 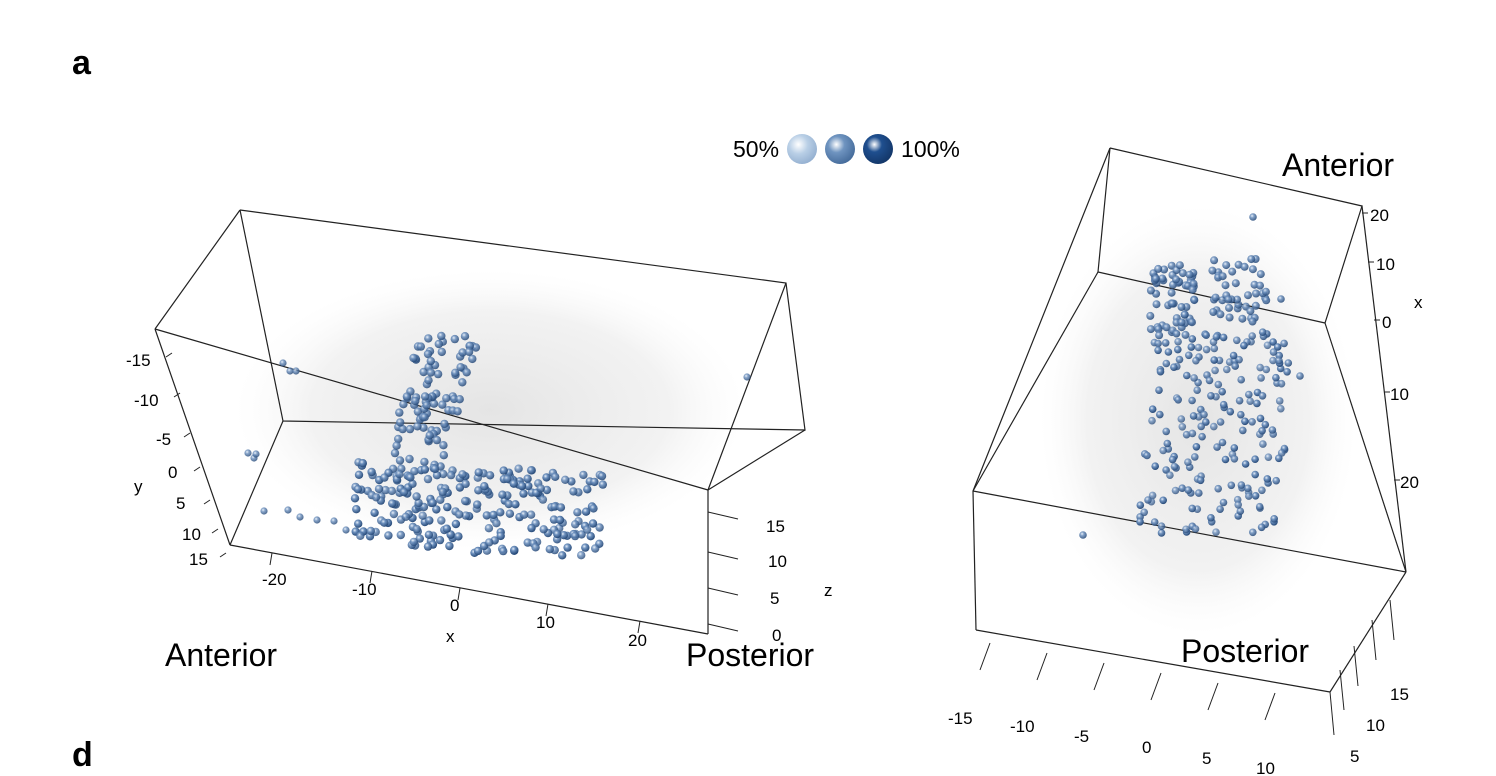 What do you see at coordinates (364, 589) in the screenshot?
I see `lateral-x-tick-label: -10` at bounding box center [364, 589].